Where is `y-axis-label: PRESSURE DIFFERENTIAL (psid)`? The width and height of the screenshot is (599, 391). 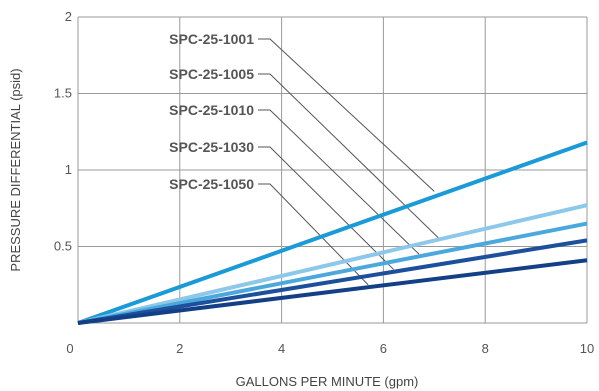 y-axis-label: PRESSURE DIFFERENTIAL (psid) is located at coordinates (15, 169).